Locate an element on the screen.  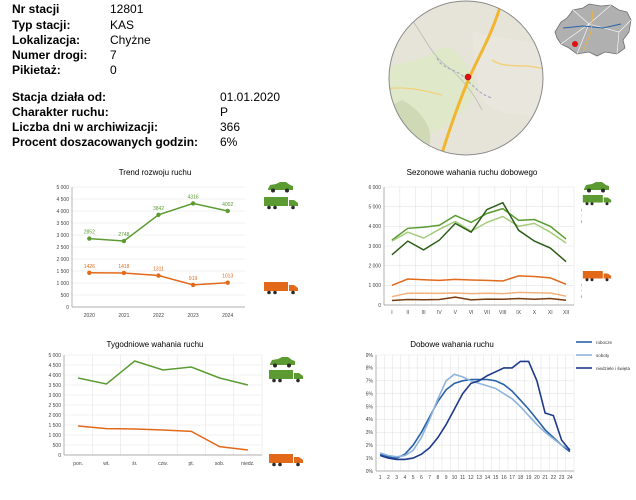
x-tick-label: 19 is located at coordinates (529, 478).